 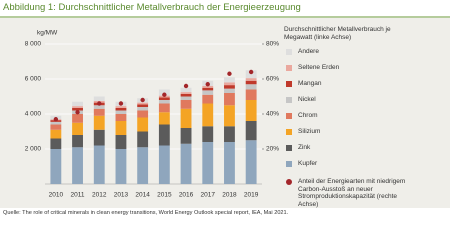 I want to click on x-tick-label: 2017, so click(x=208, y=195).